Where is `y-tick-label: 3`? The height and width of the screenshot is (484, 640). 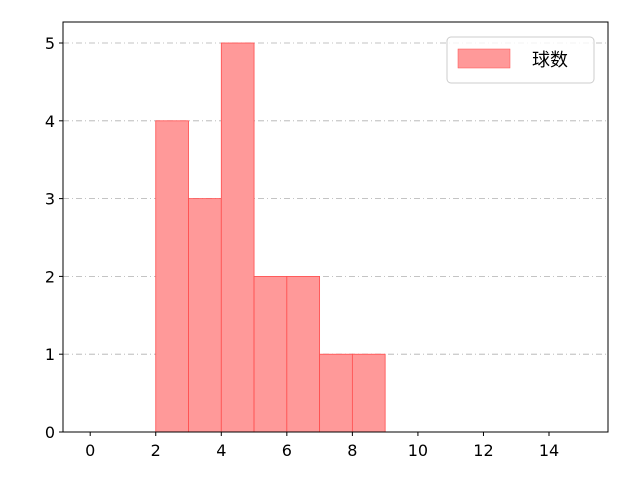 y-tick-label: 3 is located at coordinates (50, 199).